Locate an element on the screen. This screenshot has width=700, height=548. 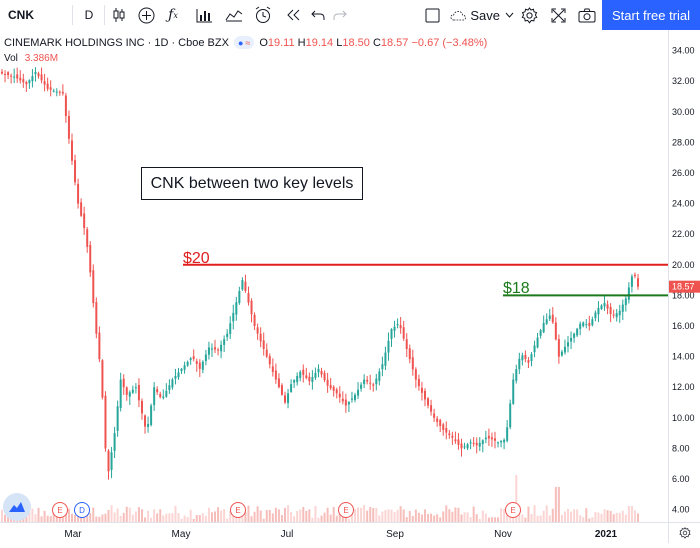
time-axis: Mar May Jul Sep Nov 2021 is located at coordinates (334, 532).